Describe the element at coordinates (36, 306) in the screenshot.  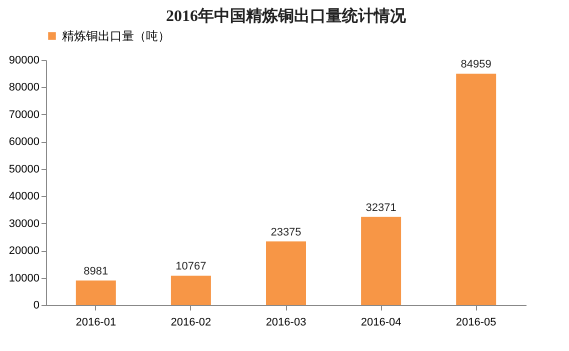
I see `y-tick-label: 0` at that location.